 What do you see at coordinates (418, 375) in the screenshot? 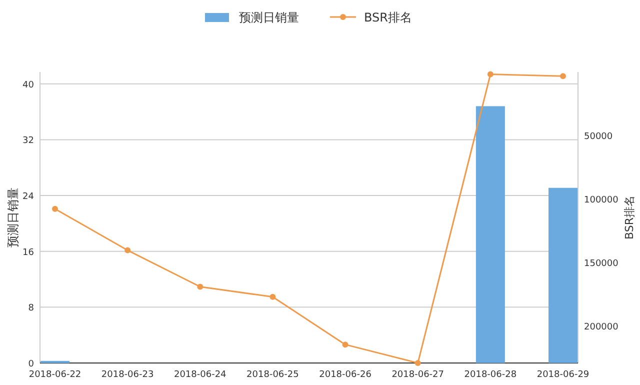
I see `x-tick-label: 2018-06-27` at bounding box center [418, 375].